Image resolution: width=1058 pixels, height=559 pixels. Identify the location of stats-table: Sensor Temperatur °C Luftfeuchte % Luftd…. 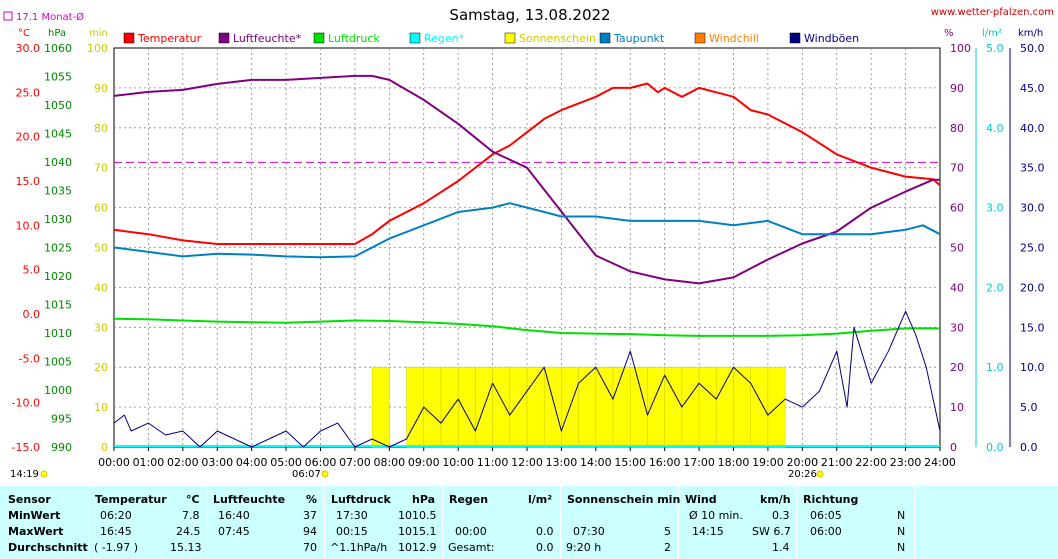
(529, 522).